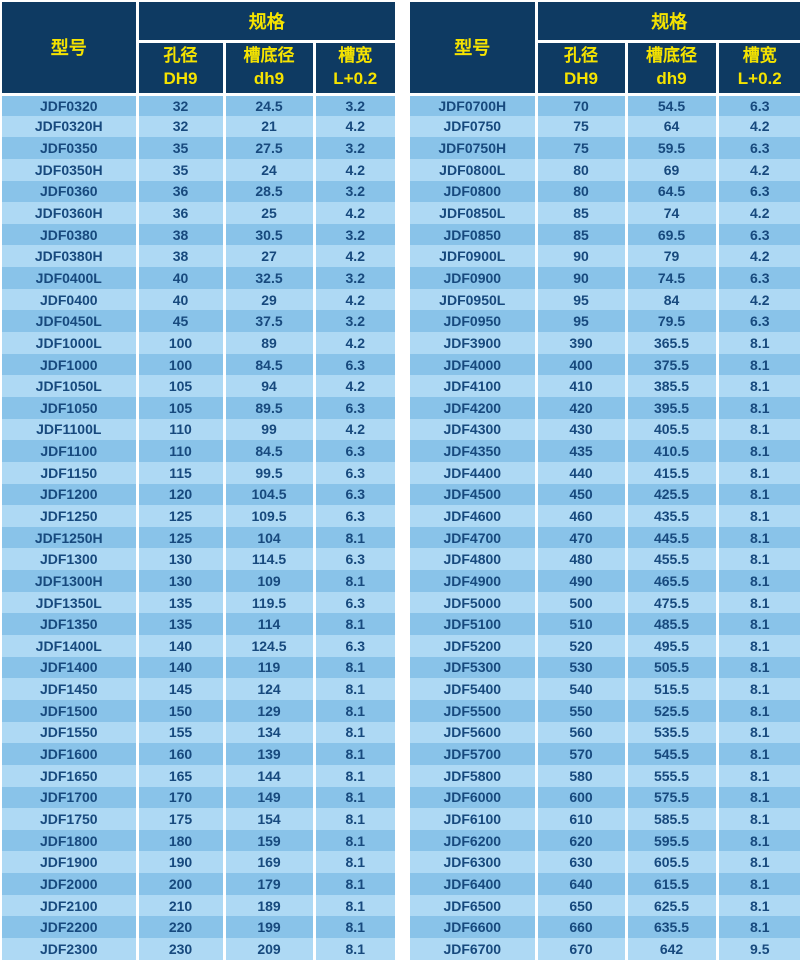  Describe the element at coordinates (268, 689) in the screenshot. I see `value-cell: 124` at that location.